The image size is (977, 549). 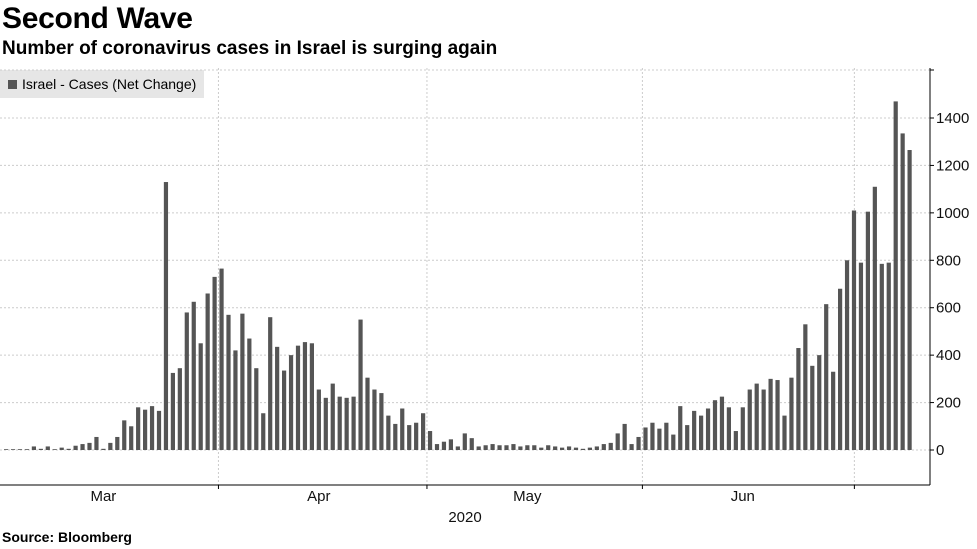 What do you see at coordinates (109, 84) in the screenshot?
I see `legend-label: Israel - Cases (Net Change)` at bounding box center [109, 84].